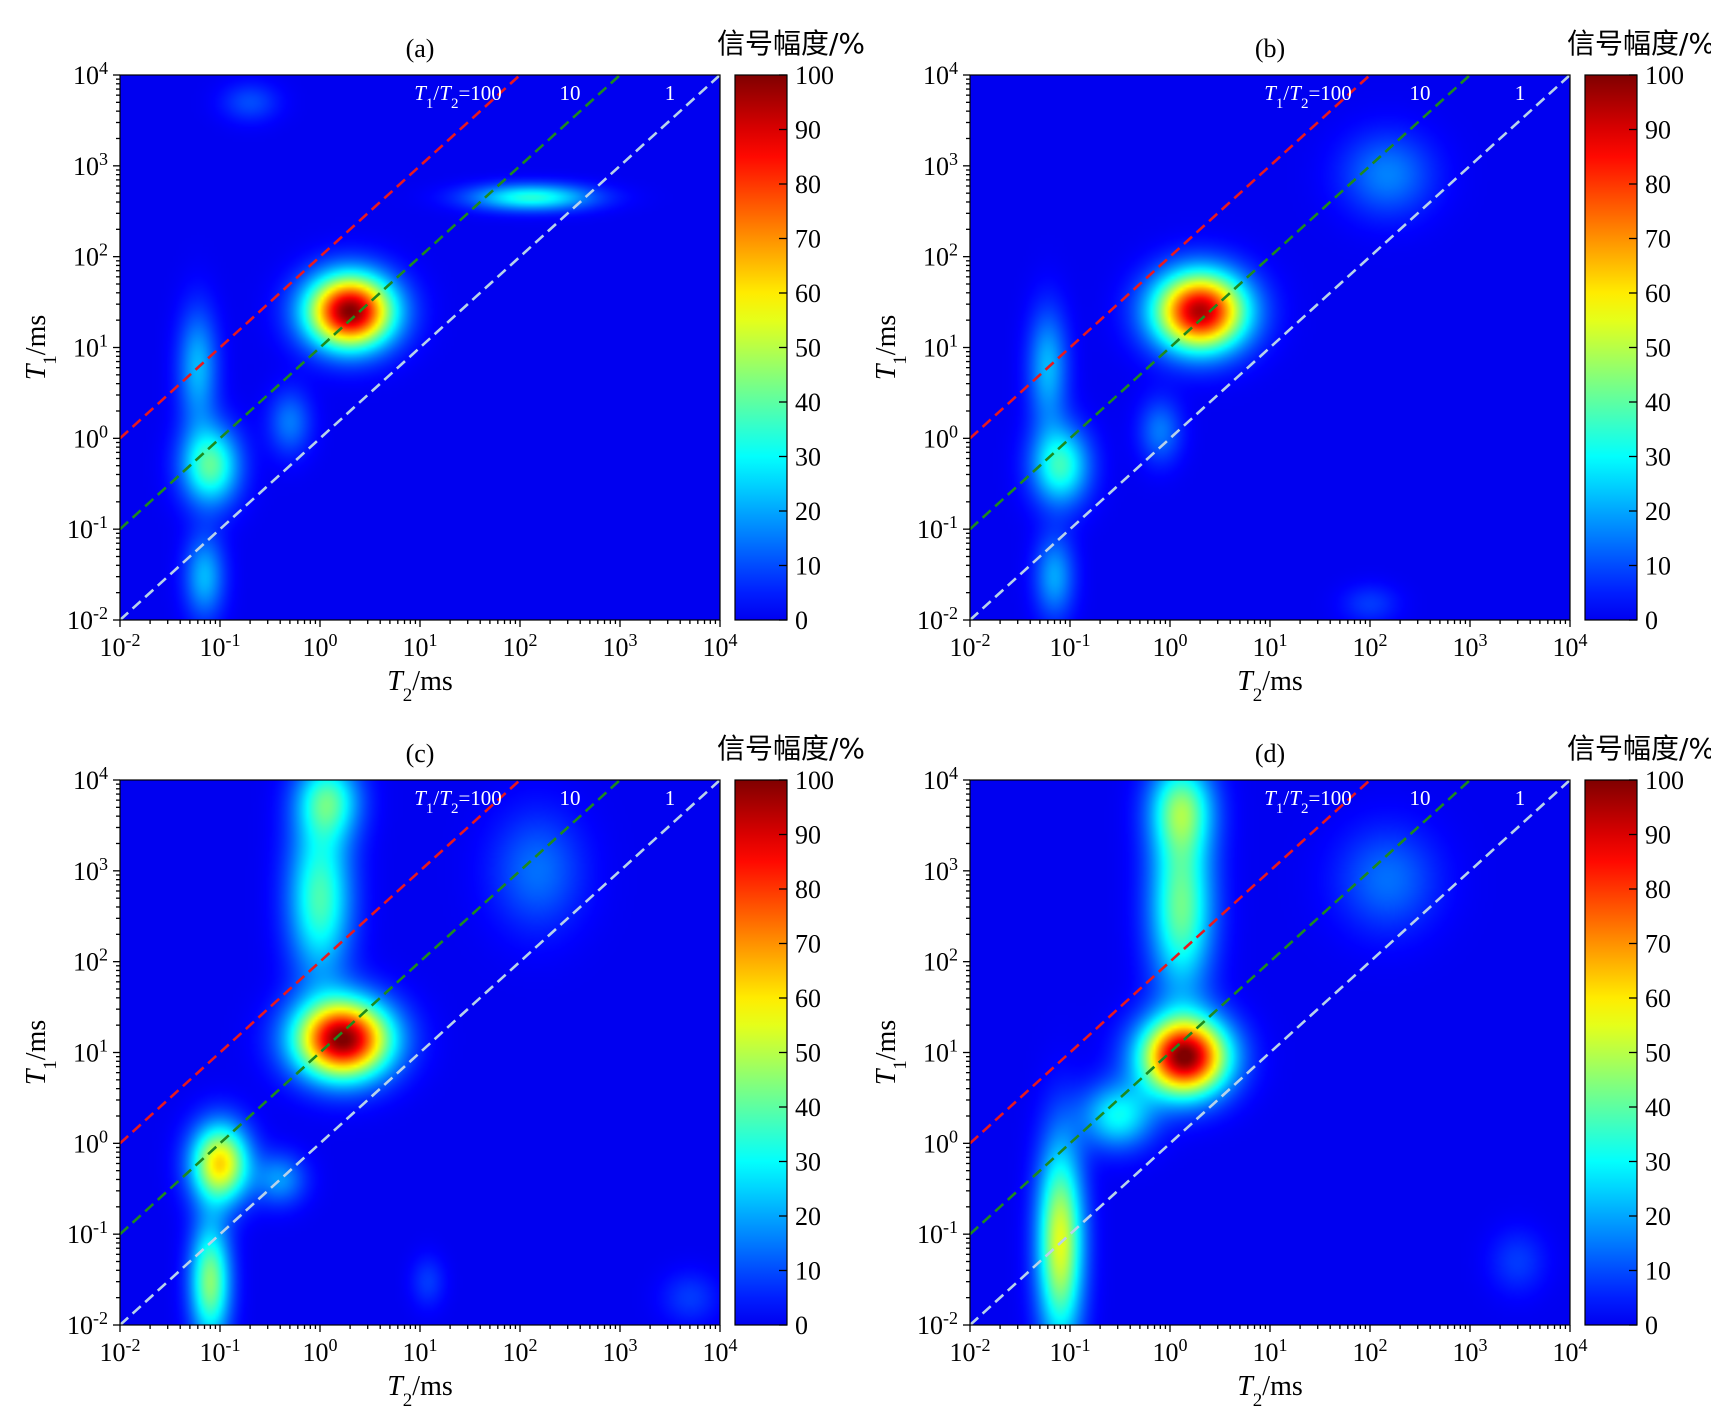 This screenshot has height=1425, width=1711. What do you see at coordinates (937, 1324) in the screenshot?
I see `y-tick-label: 10⁻²` at bounding box center [937, 1324].